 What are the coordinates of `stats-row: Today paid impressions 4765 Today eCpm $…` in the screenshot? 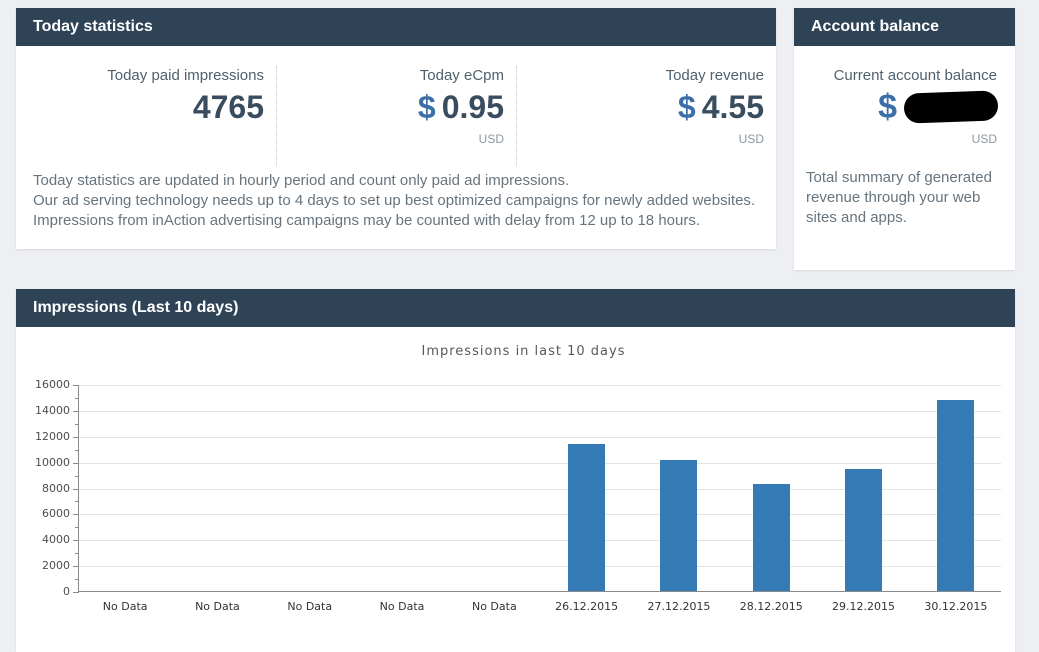 It's located at (396, 106).